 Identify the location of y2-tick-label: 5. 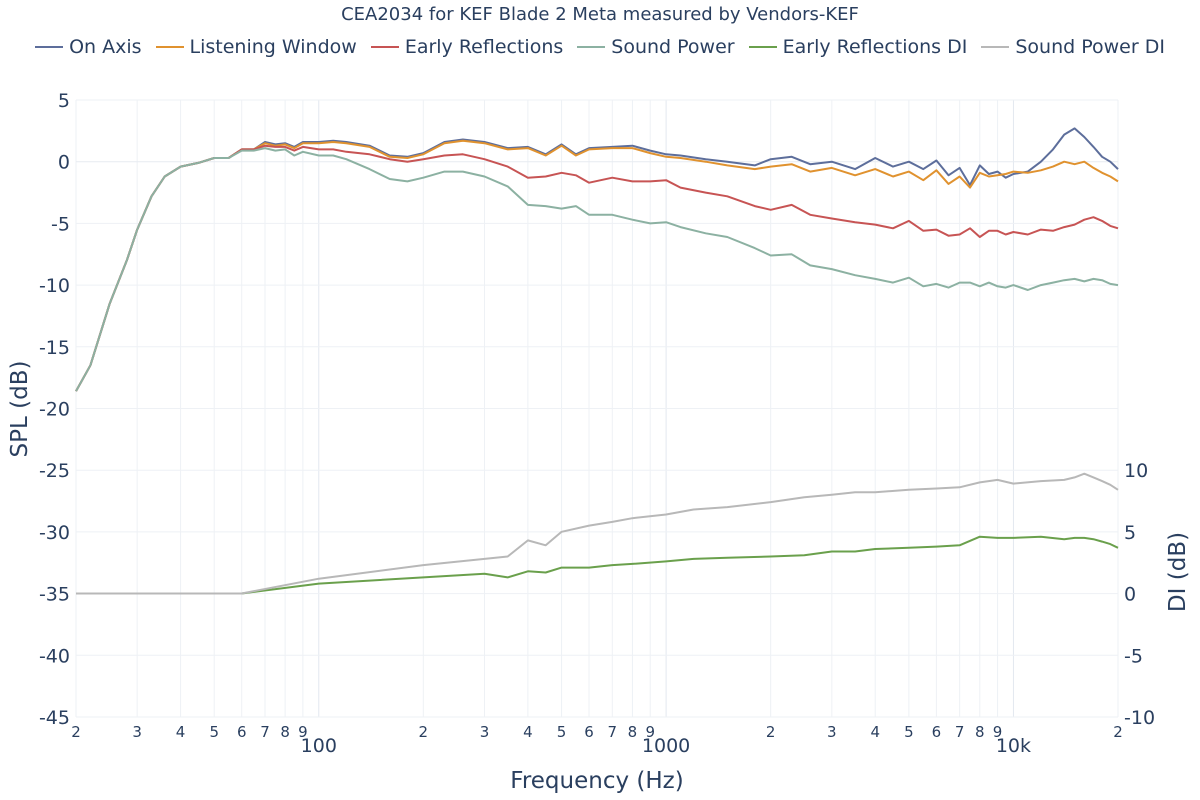
(1130, 533).